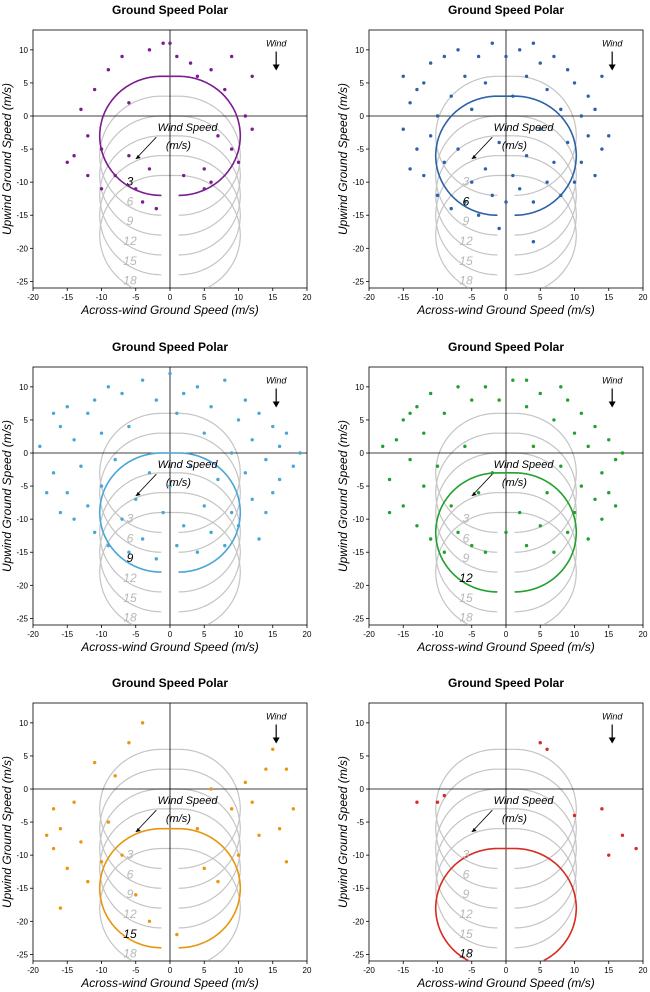  Describe the element at coordinates (612, 717) in the screenshot. I see `wind-label: Wind` at that location.